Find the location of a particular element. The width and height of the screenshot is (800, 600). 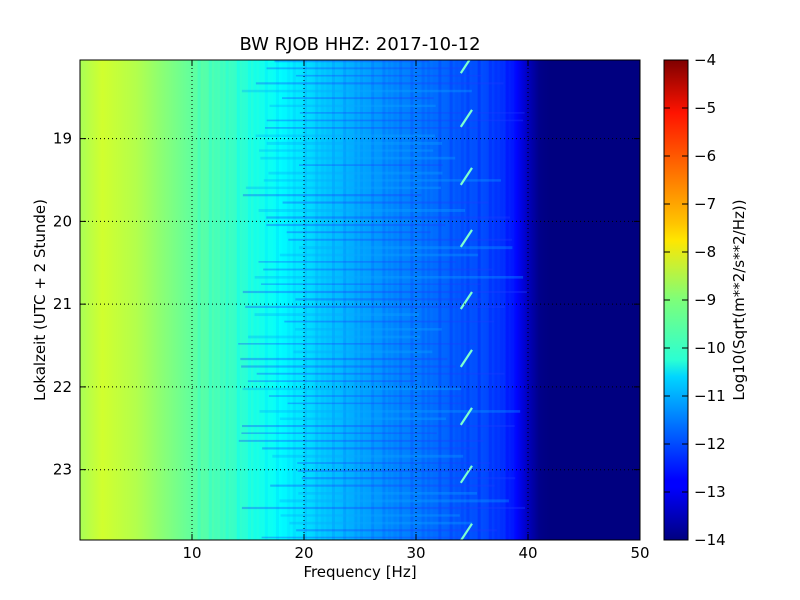

colorbar-tick-label: −6 is located at coordinates (705, 156).